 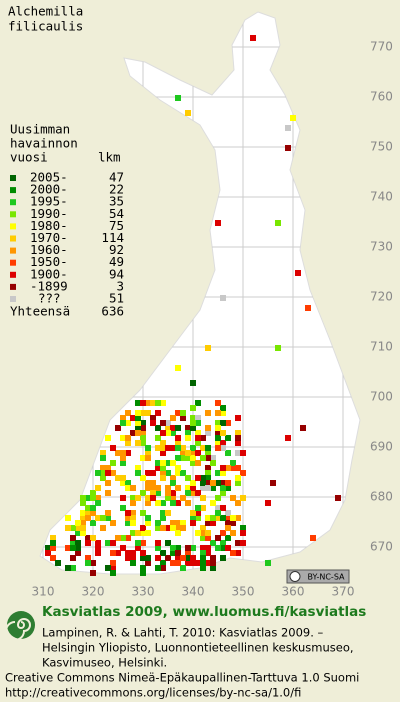 I want to click on legend-count: 51, so click(x=116, y=298).